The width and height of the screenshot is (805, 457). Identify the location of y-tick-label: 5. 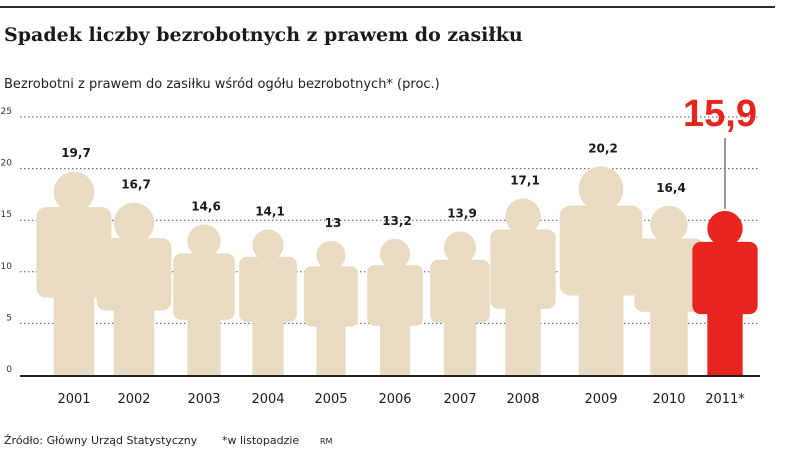
(9, 318).